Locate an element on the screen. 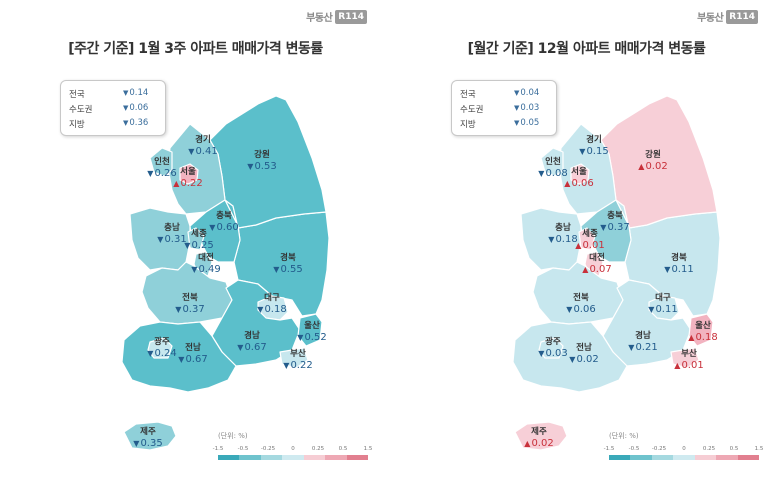  region-label-seoul: 서울 ▲0.06 is located at coordinates (579, 178).